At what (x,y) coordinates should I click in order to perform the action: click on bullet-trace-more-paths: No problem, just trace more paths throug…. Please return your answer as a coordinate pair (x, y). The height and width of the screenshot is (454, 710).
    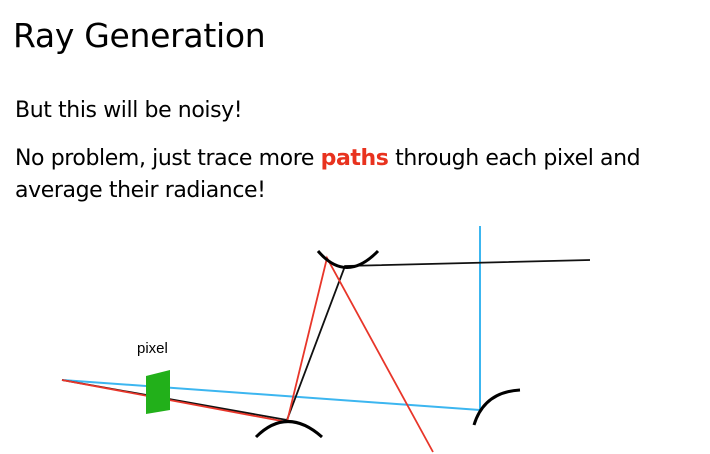
    Looking at the image, I should click on (328, 159).